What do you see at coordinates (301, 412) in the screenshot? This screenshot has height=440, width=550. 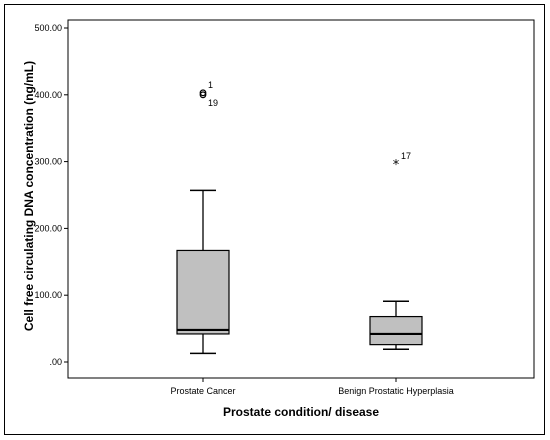 I see `x-axis-title: Prostate condition/ disease` at bounding box center [301, 412].